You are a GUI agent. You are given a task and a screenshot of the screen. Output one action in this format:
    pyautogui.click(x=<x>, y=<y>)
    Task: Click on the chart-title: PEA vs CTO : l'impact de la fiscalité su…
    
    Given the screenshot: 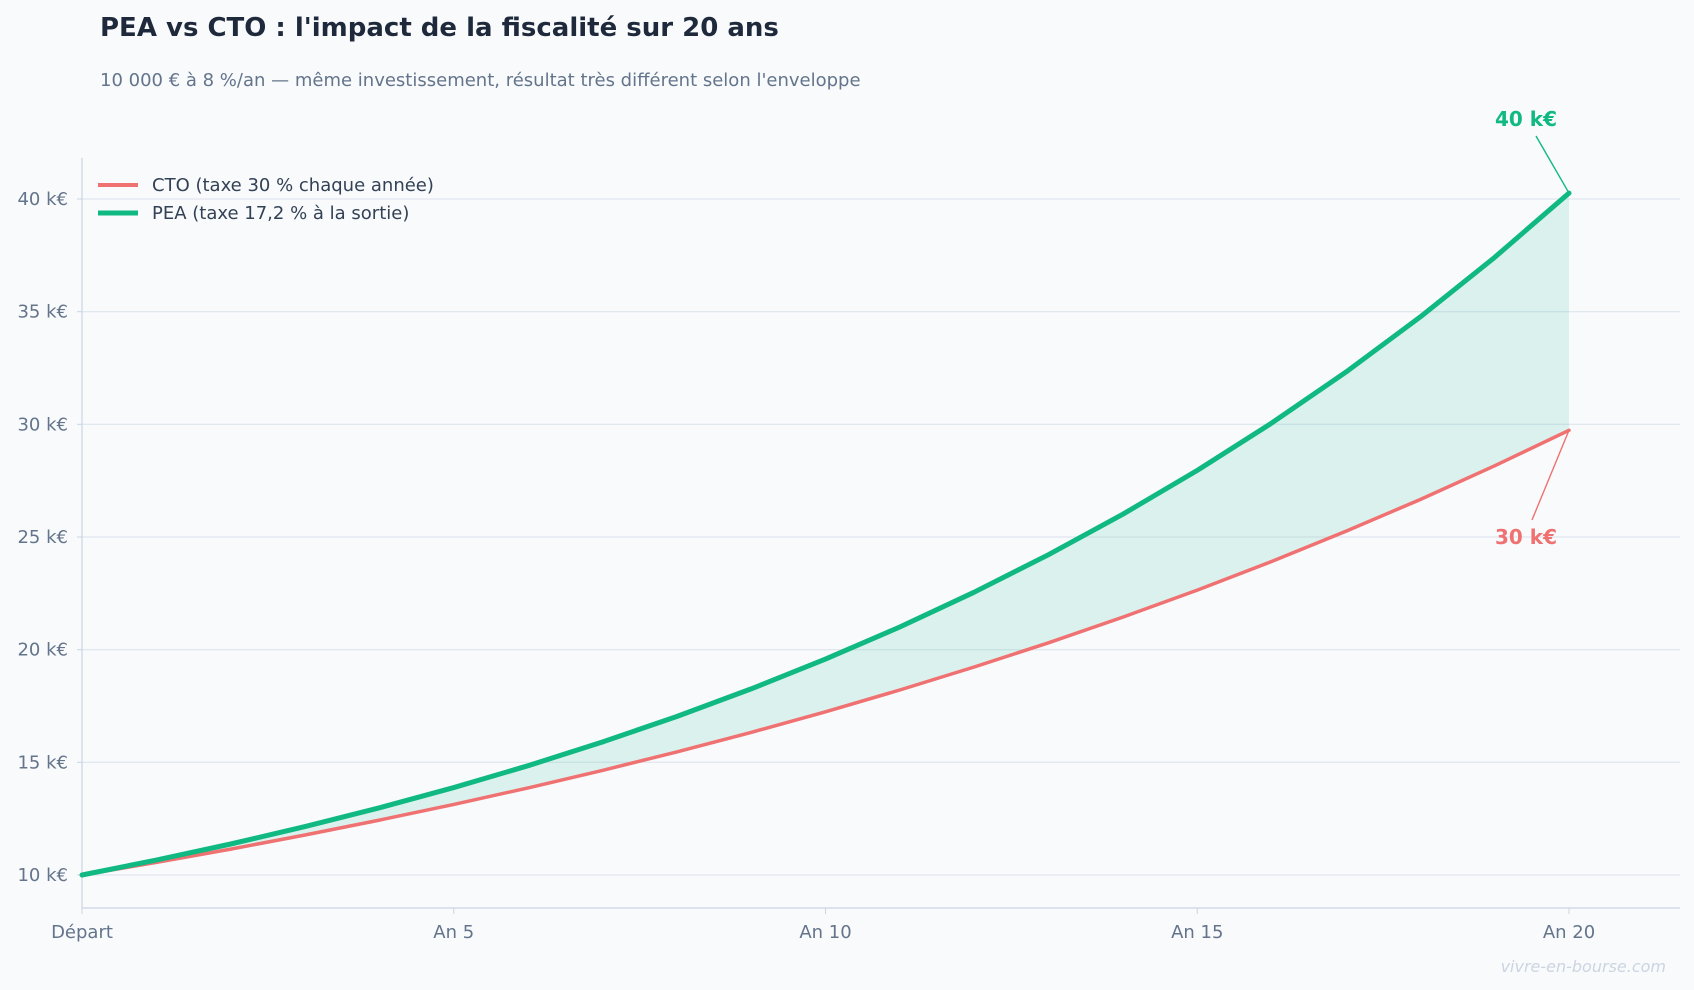 What is the action you would take?
    pyautogui.click(x=439, y=28)
    